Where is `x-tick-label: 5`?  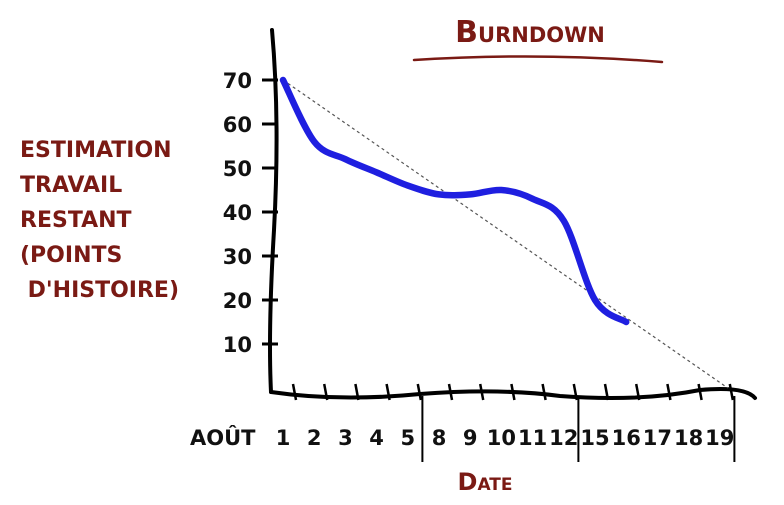
x-tick-label: 5 is located at coordinates (407, 438).